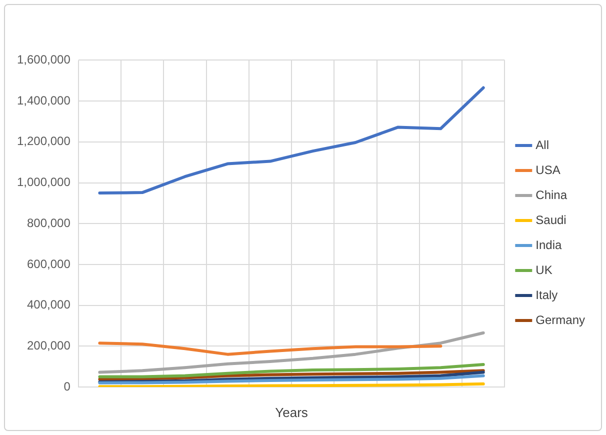 Image resolution: width=606 pixels, height=435 pixels. I want to click on legend-label: Italy, so click(547, 295).